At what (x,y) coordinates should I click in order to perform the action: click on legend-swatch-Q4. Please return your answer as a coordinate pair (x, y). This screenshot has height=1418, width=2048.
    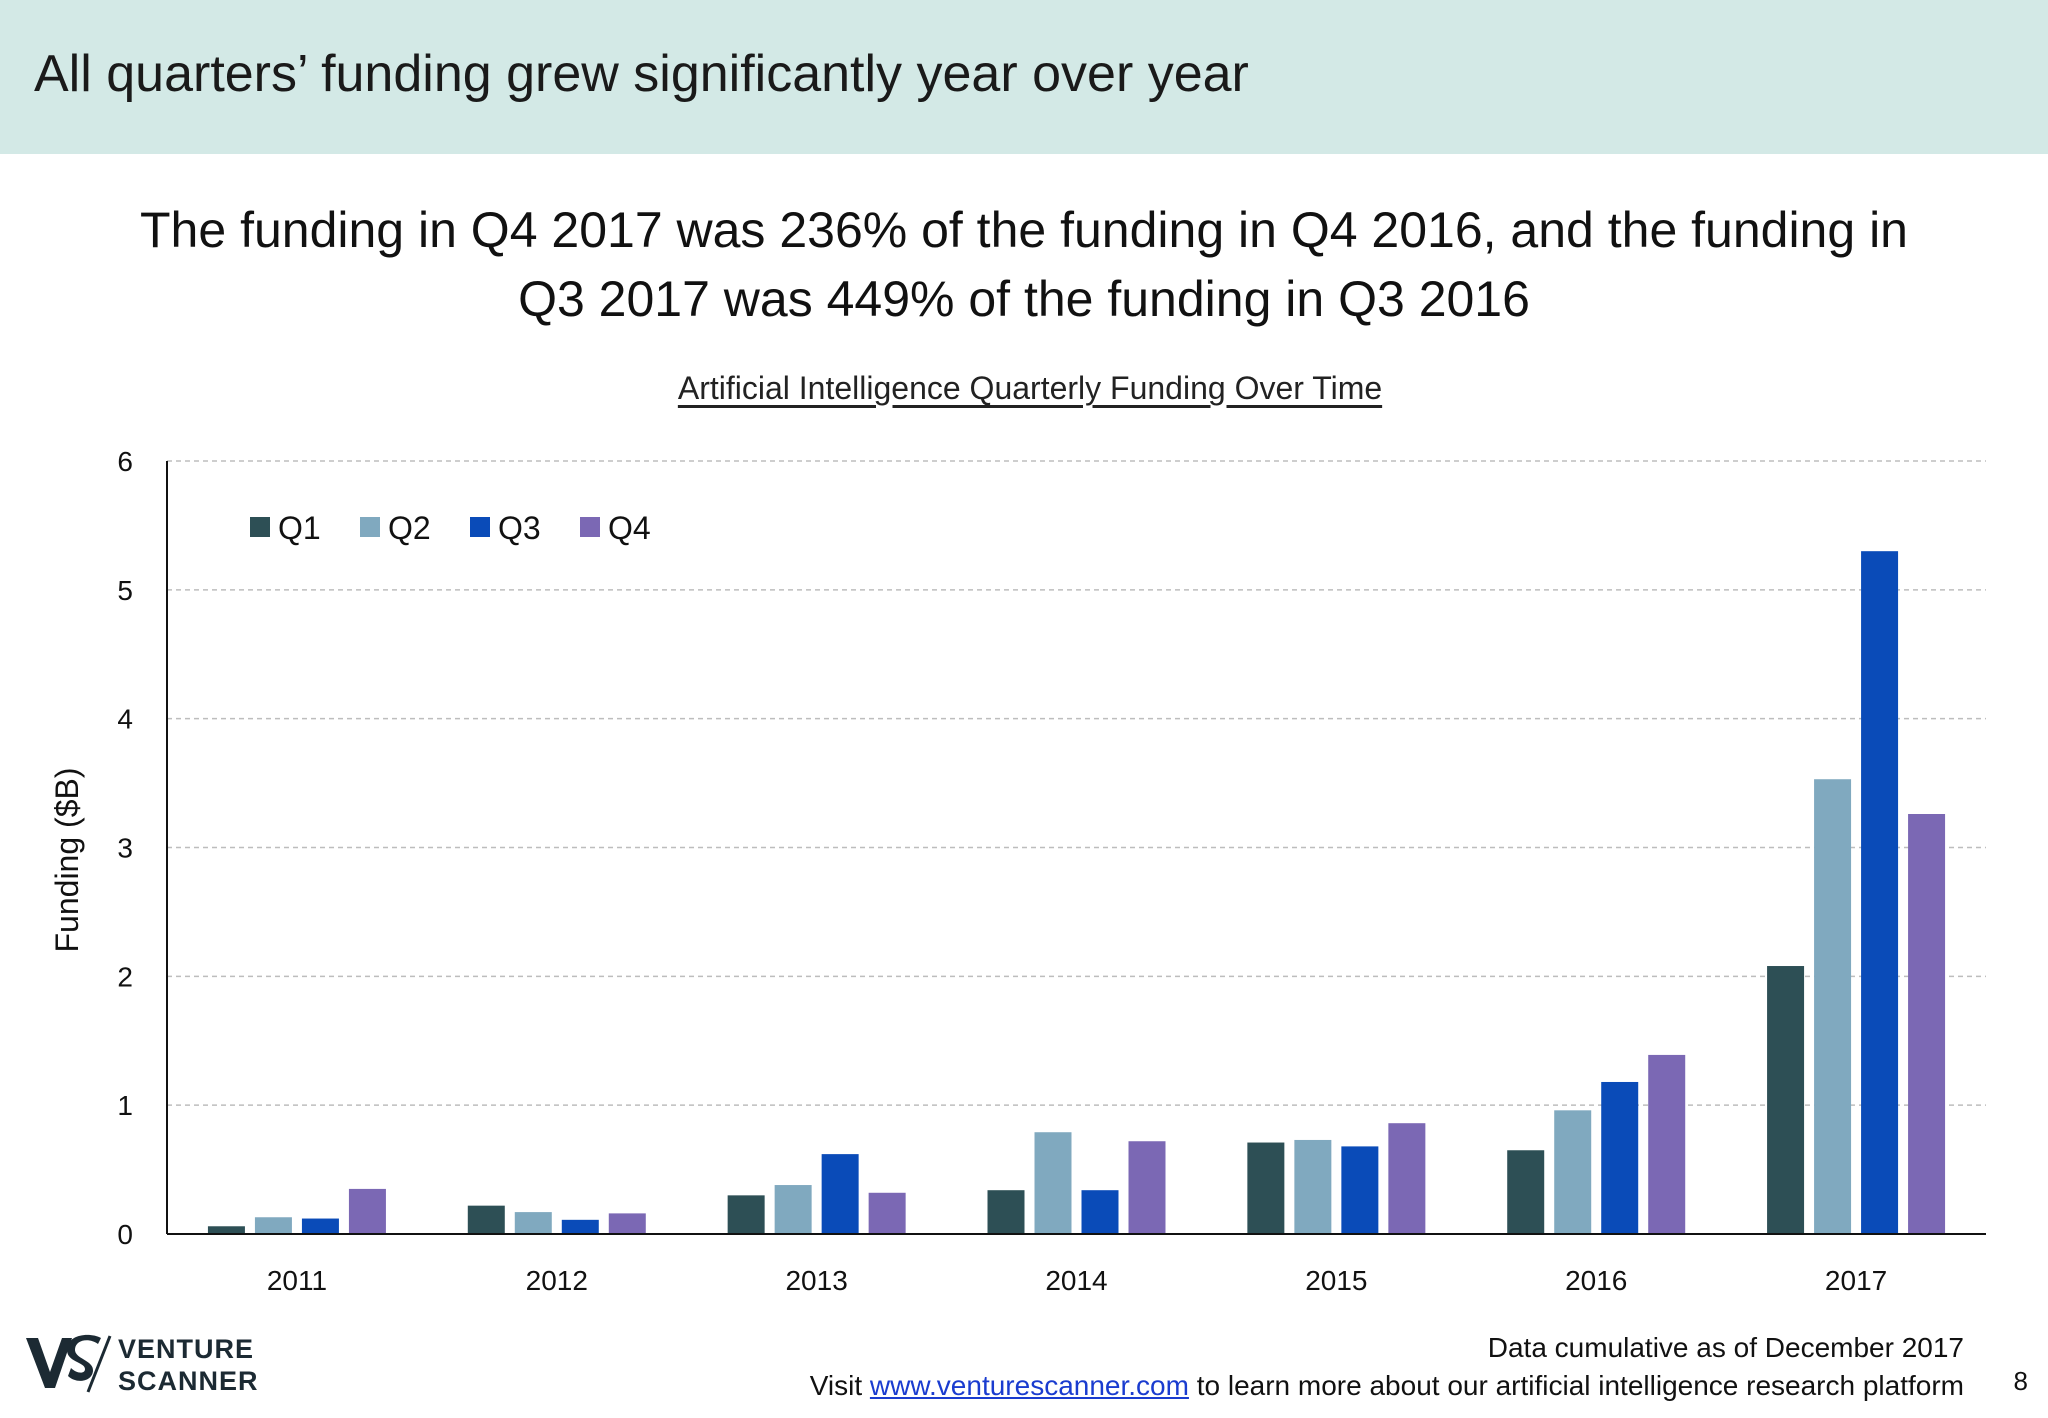
    Looking at the image, I should click on (590, 527).